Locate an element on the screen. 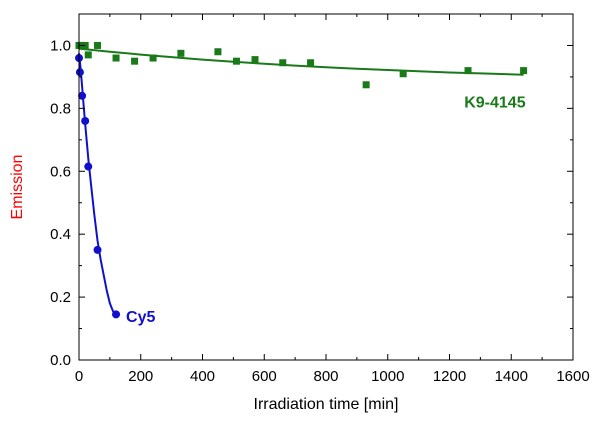  x-tick-label: 800 is located at coordinates (325, 376).